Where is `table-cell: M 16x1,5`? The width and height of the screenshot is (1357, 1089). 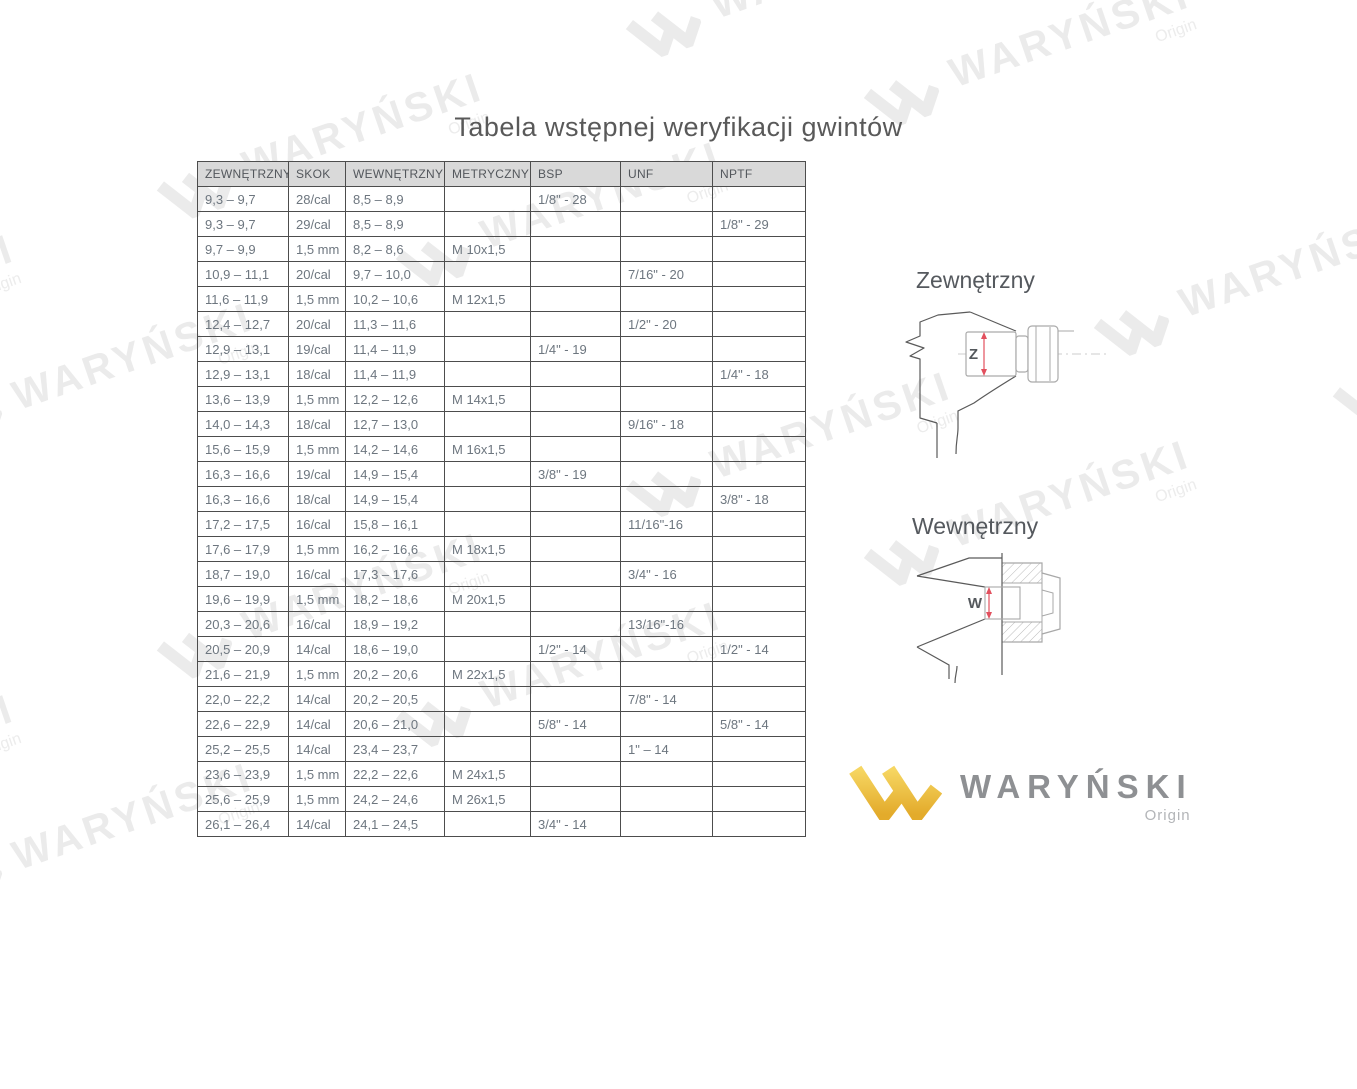
table-cell: M 16x1,5 is located at coordinates (487, 449).